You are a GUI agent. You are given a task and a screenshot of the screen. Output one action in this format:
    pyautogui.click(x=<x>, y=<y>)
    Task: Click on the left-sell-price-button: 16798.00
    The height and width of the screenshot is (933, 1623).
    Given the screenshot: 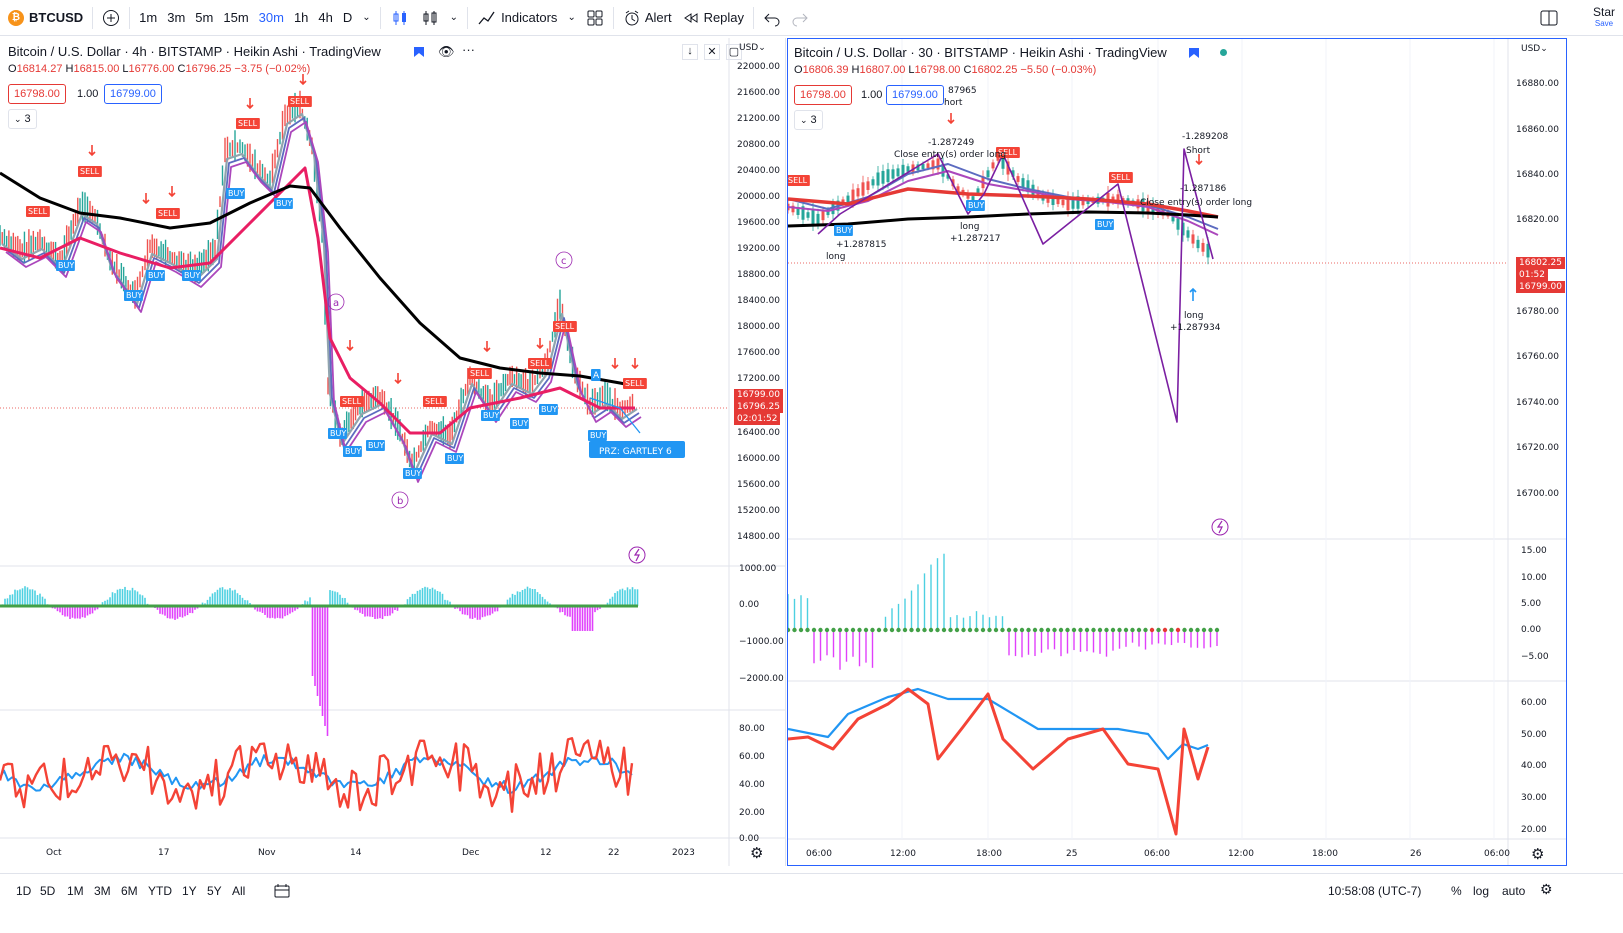 What is the action you would take?
    pyautogui.click(x=37, y=94)
    